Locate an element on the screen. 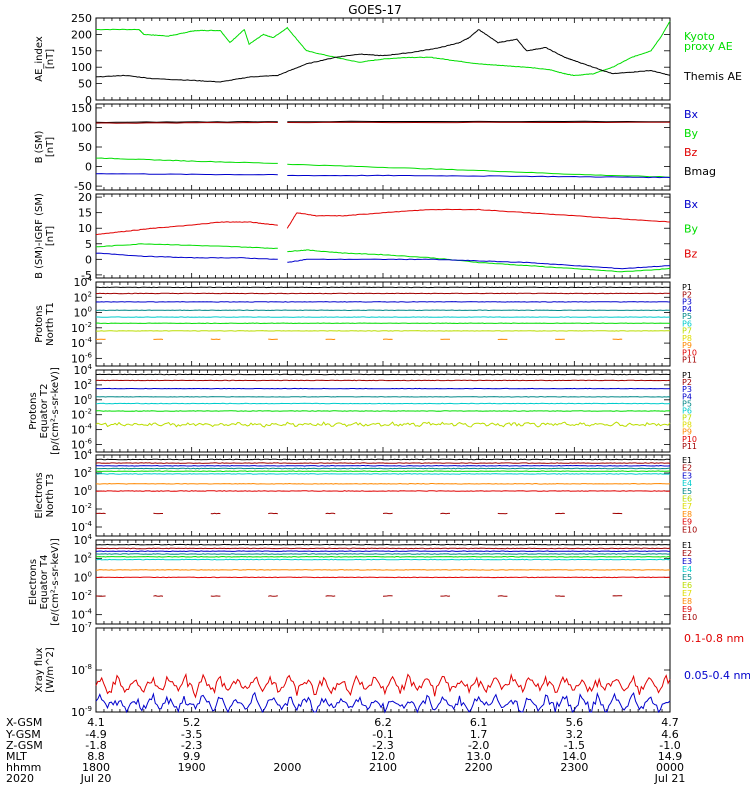 This screenshot has height=800, width=750. legend-label: E8 is located at coordinates (687, 601).